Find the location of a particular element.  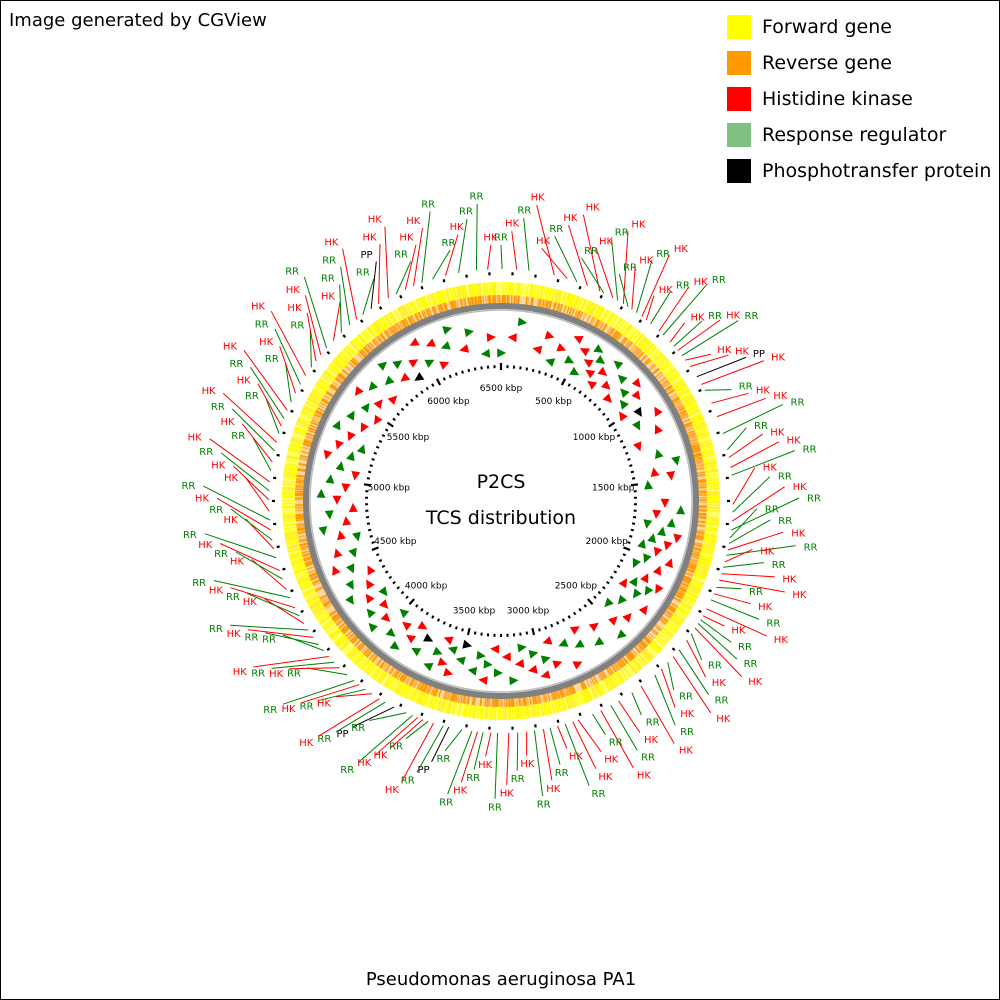

legend-swatch is located at coordinates (739, 135).